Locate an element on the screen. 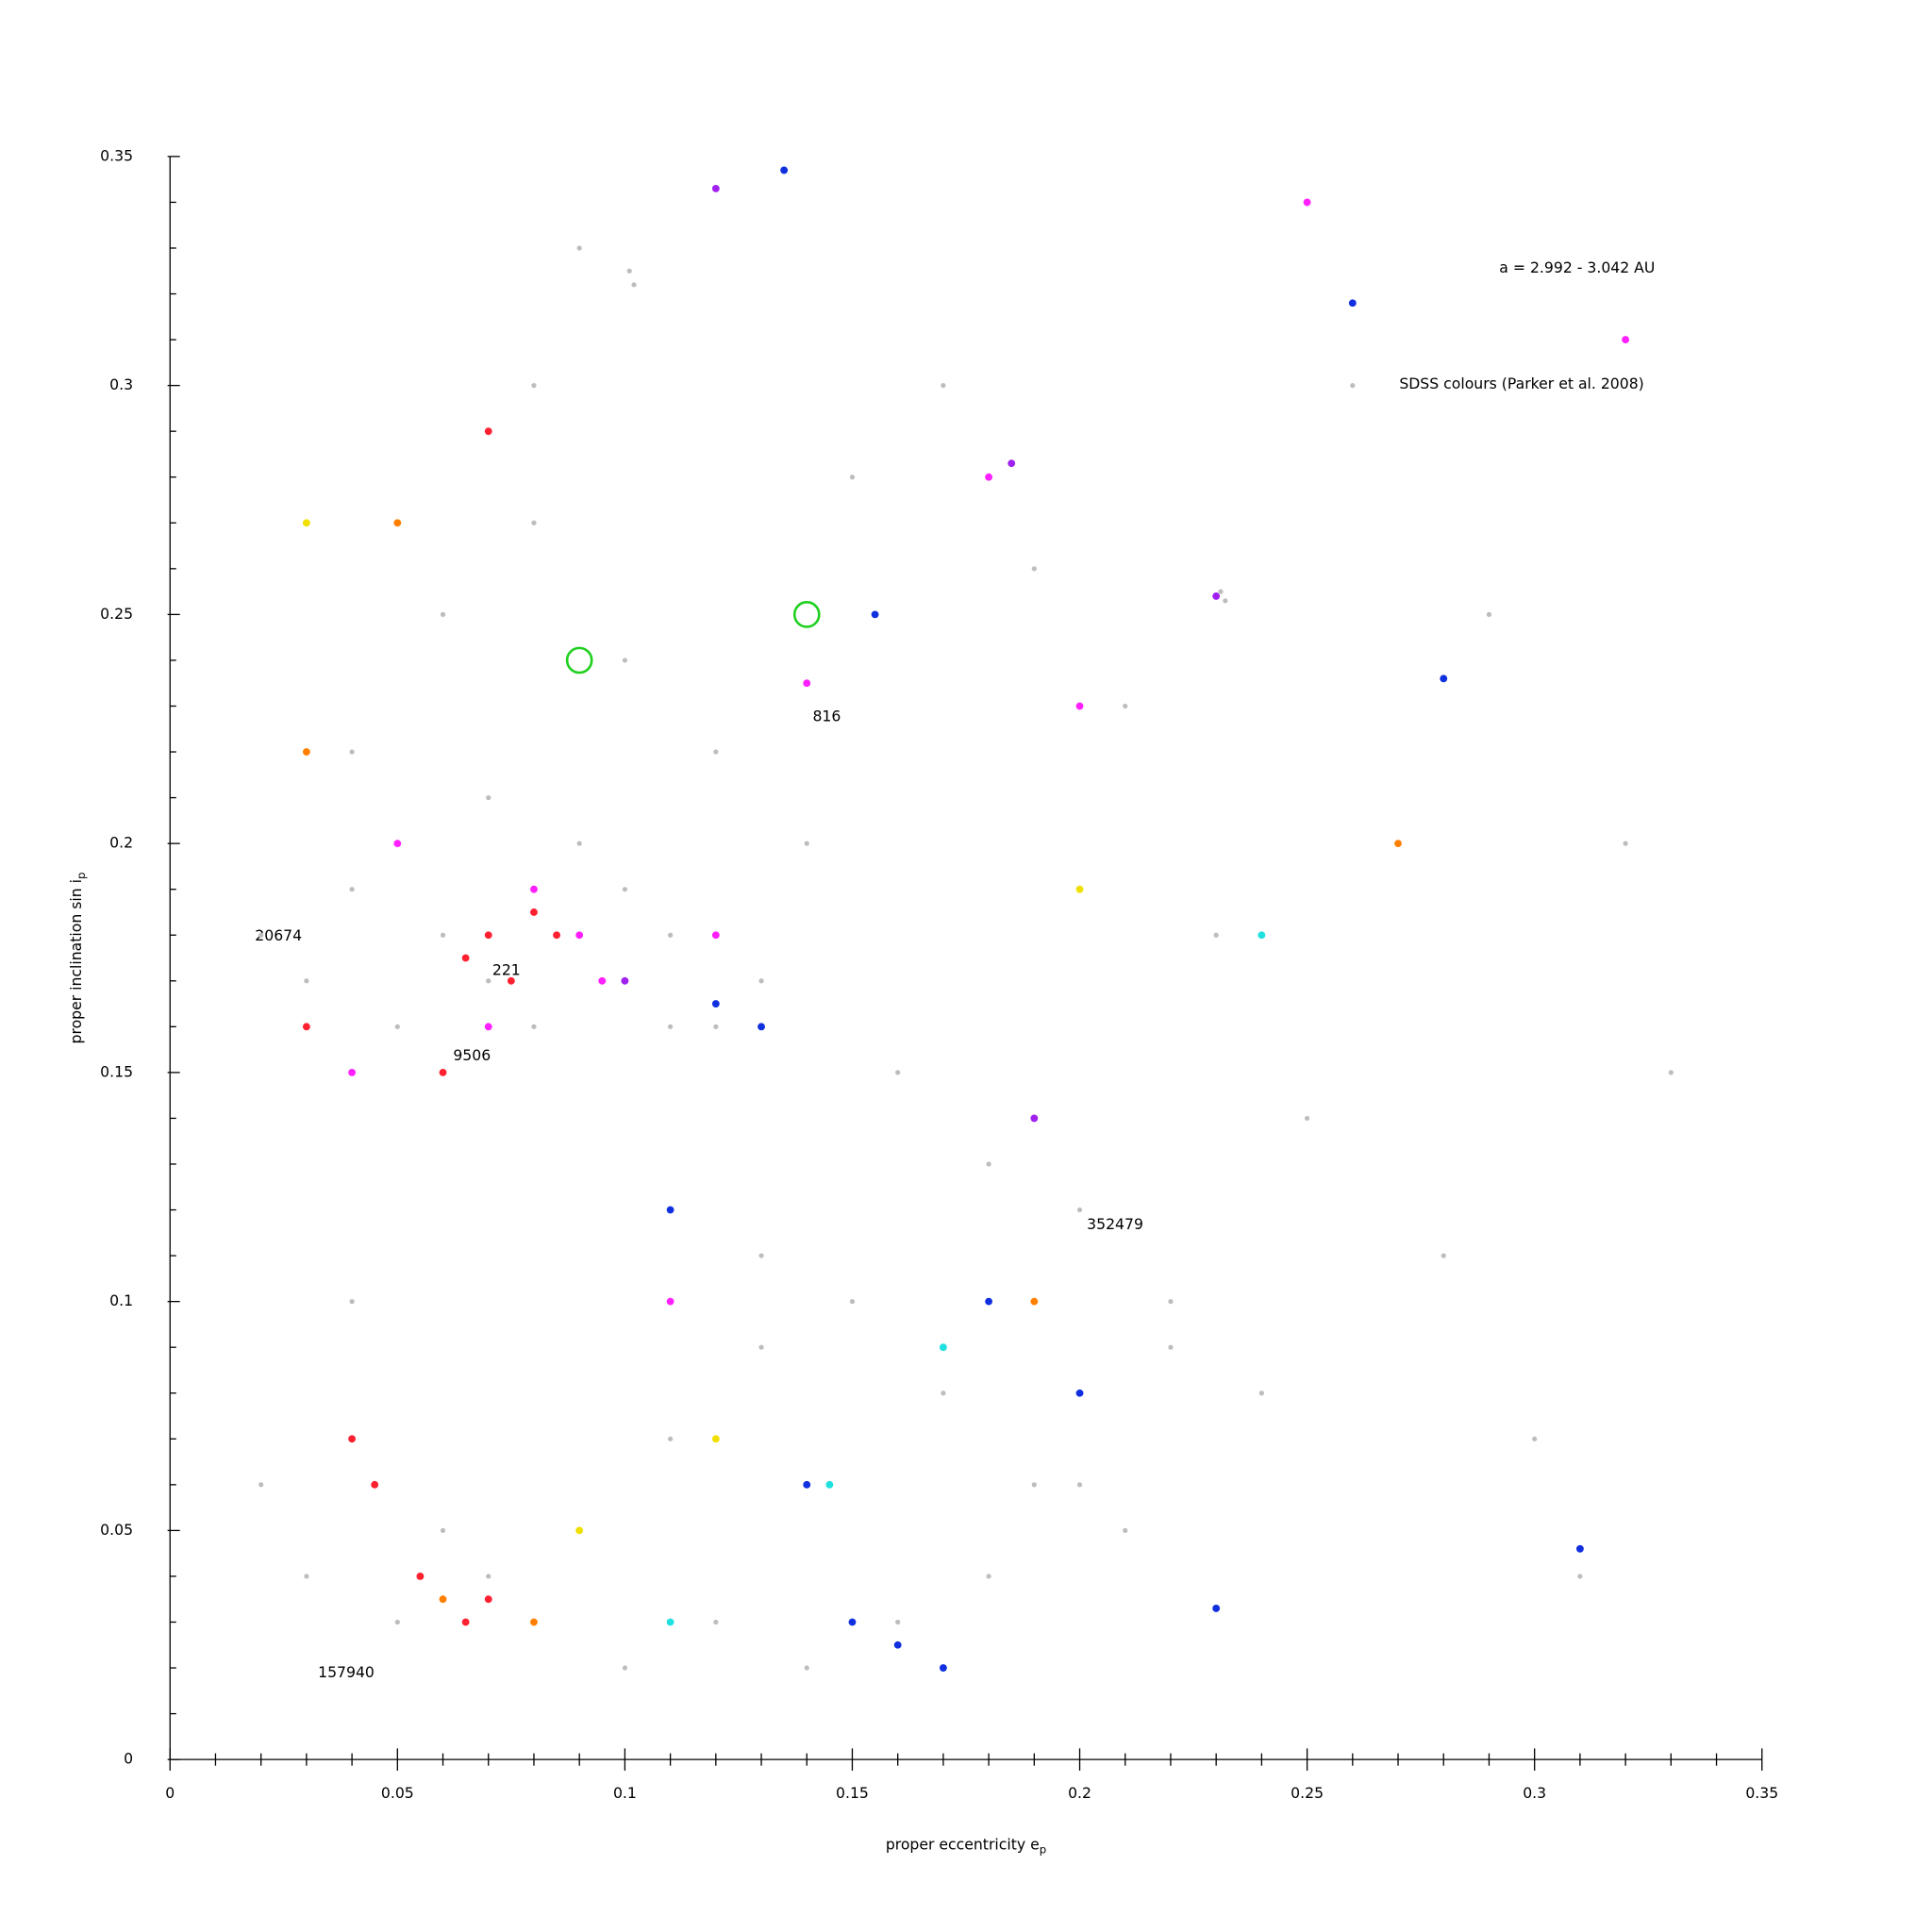 This screenshot has width=1932, height=1932. y-tick-label: 0.15 is located at coordinates (117, 1071).